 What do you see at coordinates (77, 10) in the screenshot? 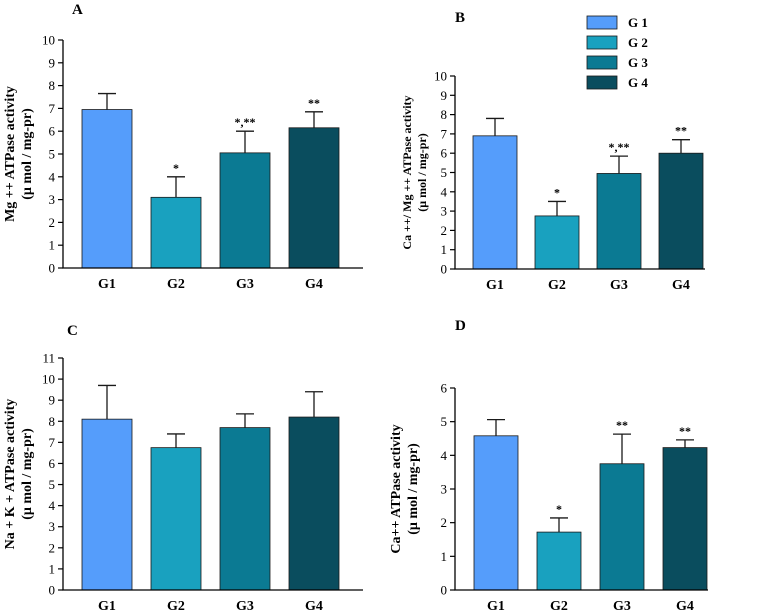
I see `panel-letter: A` at bounding box center [77, 10].